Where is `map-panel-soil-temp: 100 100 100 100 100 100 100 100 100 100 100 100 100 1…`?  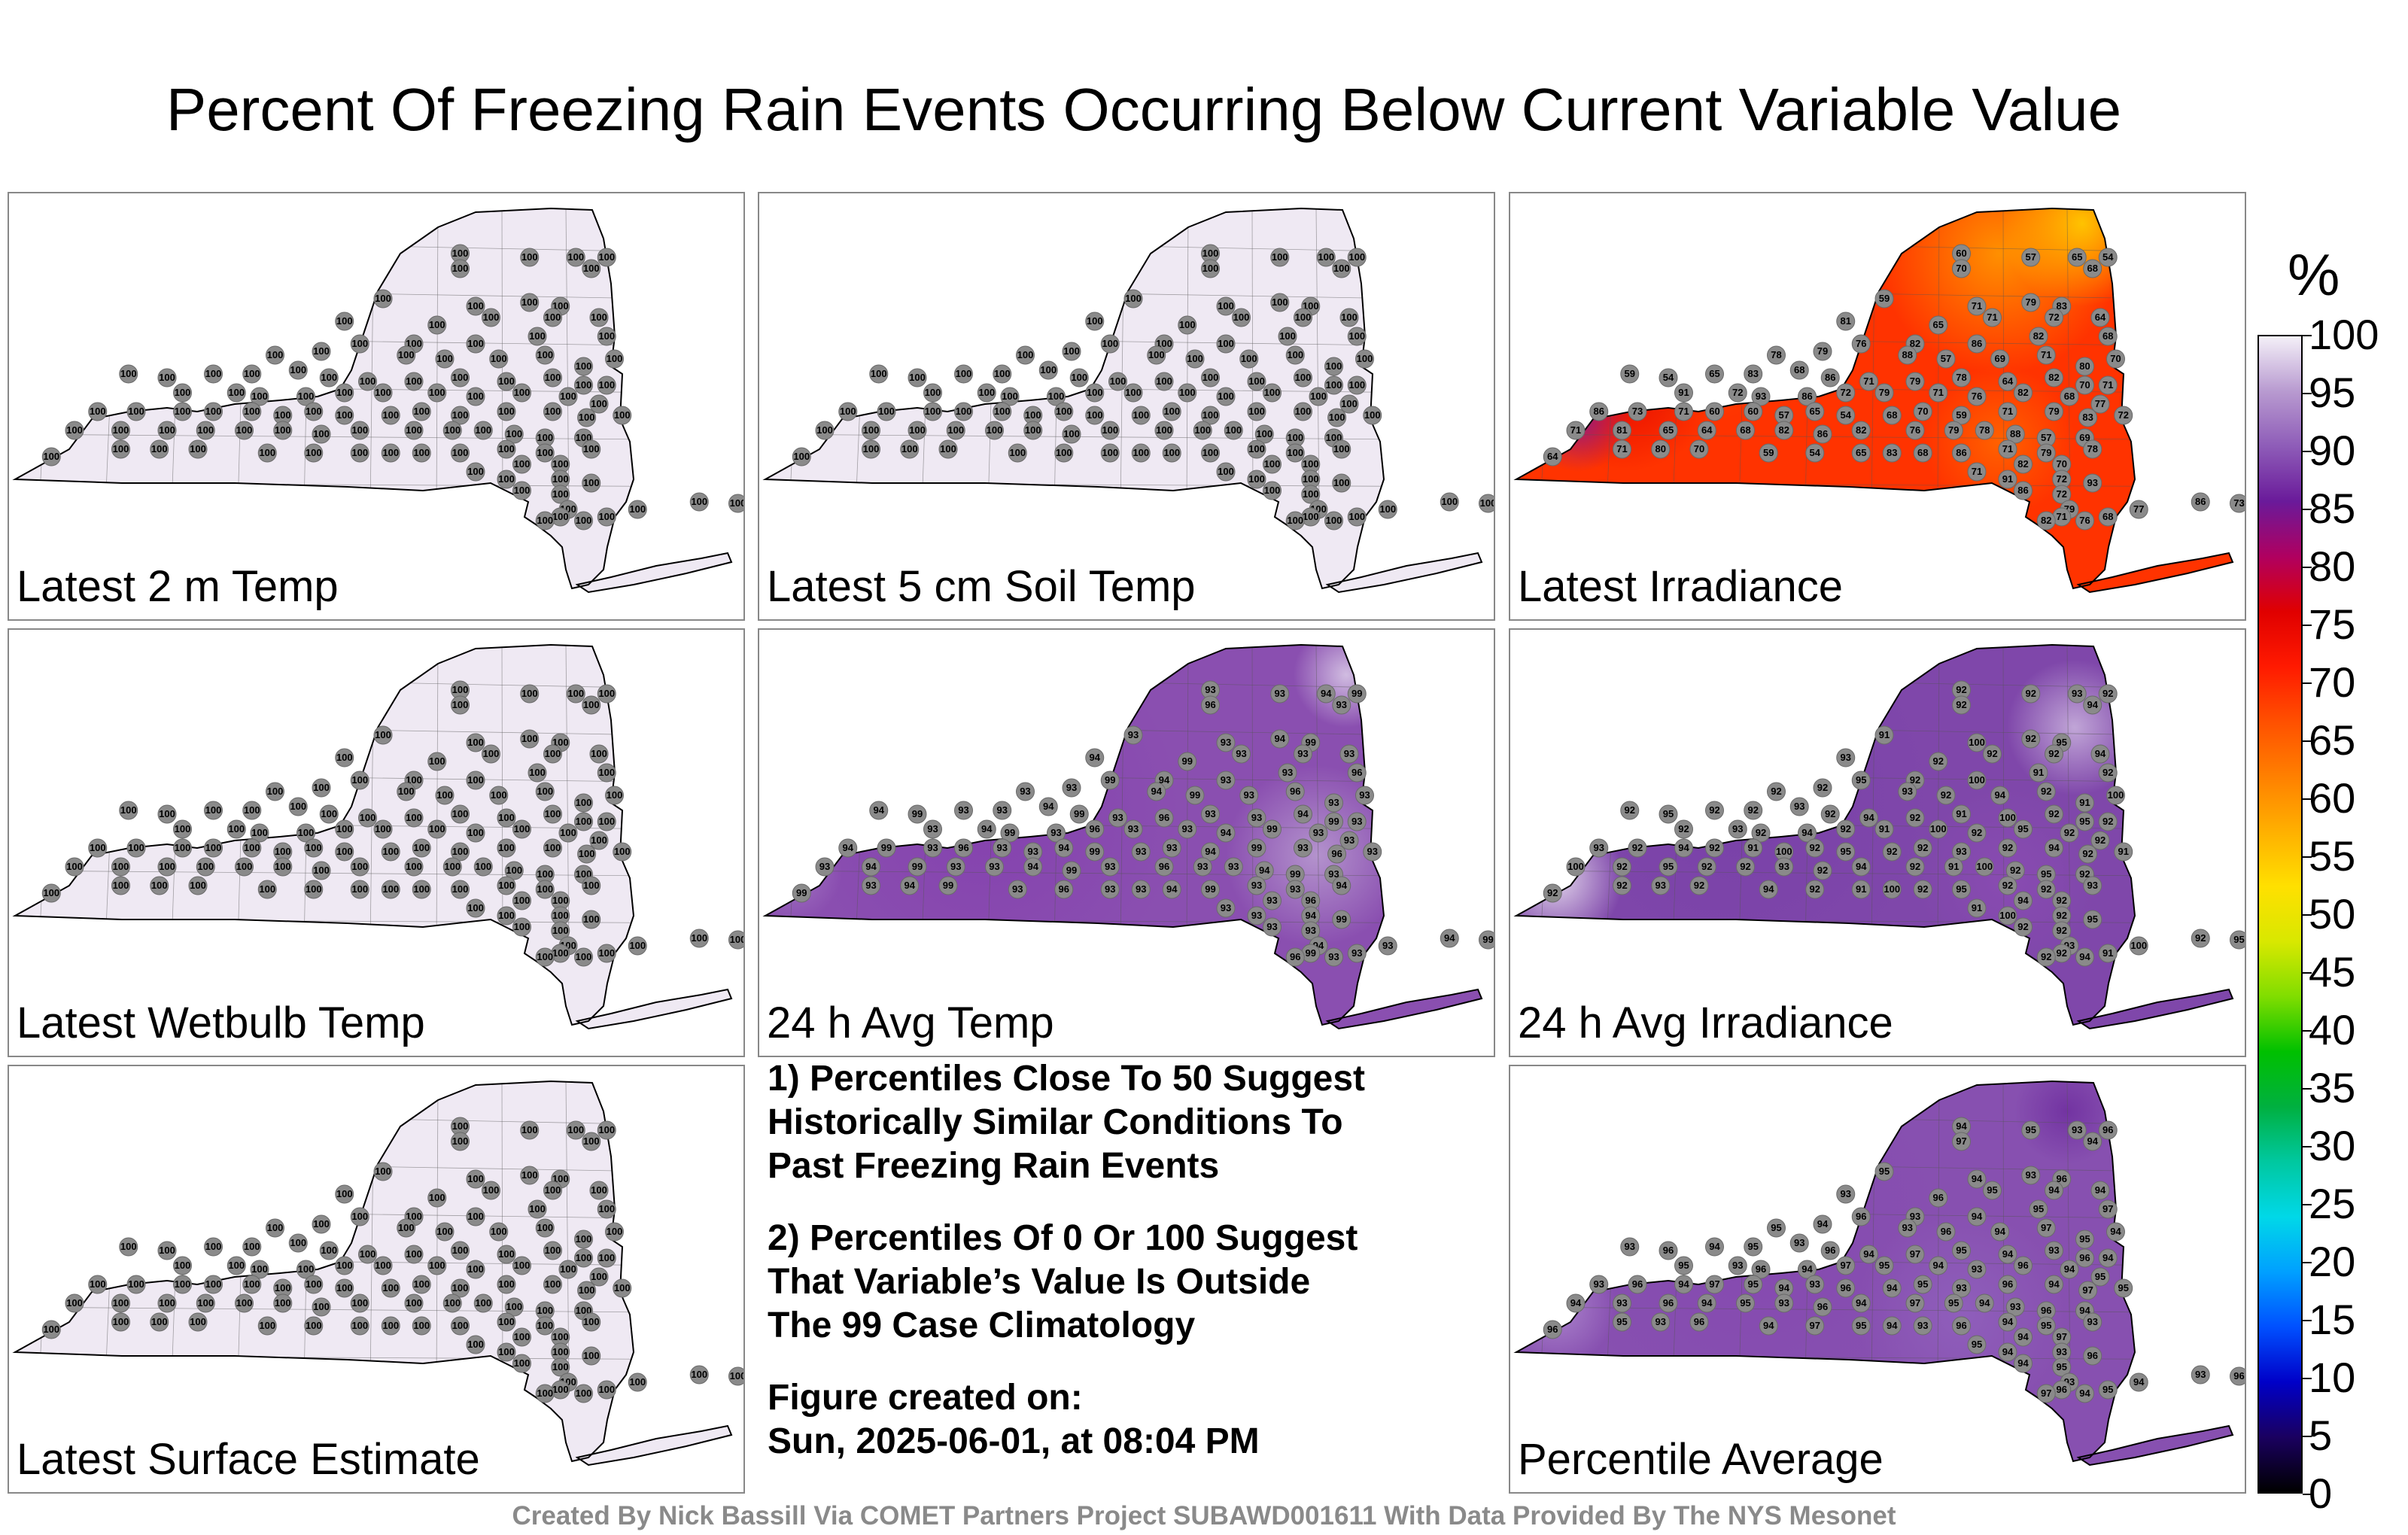 map-panel-soil-temp: 100 100 100 100 100 100 100 100 100 100 100 100 100 1… is located at coordinates (1126, 406).